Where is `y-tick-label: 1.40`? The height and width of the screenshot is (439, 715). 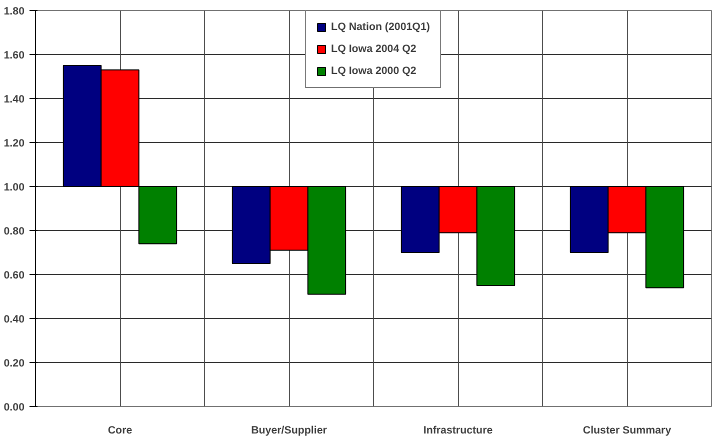
y-tick-label: 1.40 is located at coordinates (14, 100).